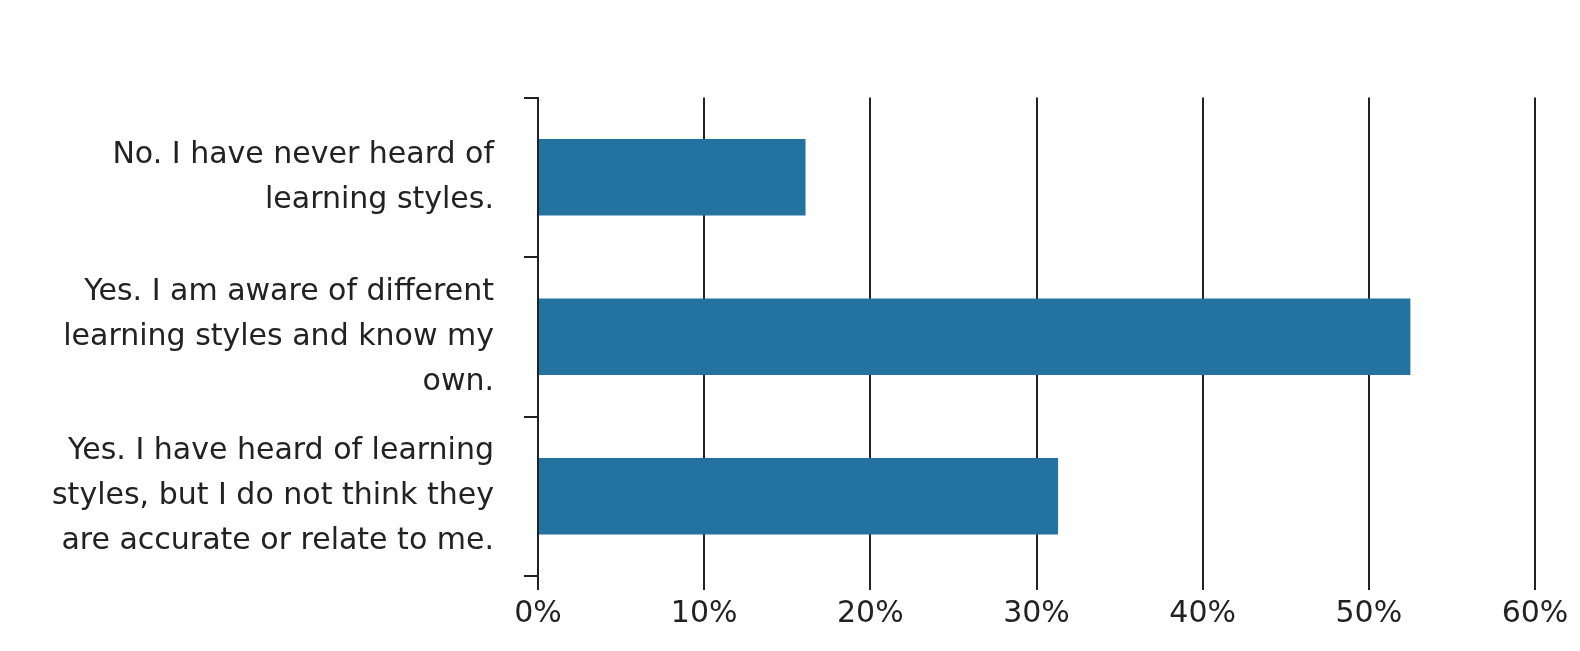 The height and width of the screenshot is (651, 1580). What do you see at coordinates (1203, 611) in the screenshot?
I see `x-tick-label: 40%` at bounding box center [1203, 611].